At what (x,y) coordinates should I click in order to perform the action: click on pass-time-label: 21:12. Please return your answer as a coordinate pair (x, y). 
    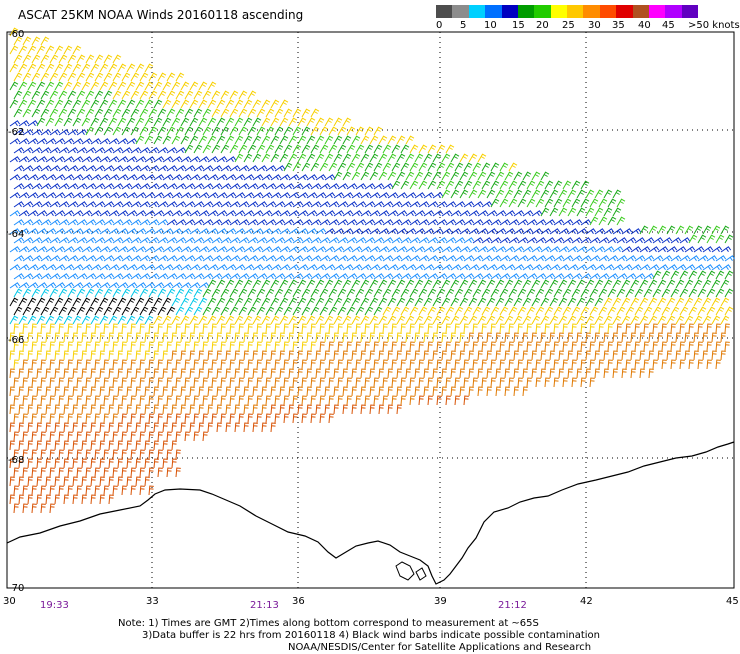
    Looking at the image, I should click on (512, 605).